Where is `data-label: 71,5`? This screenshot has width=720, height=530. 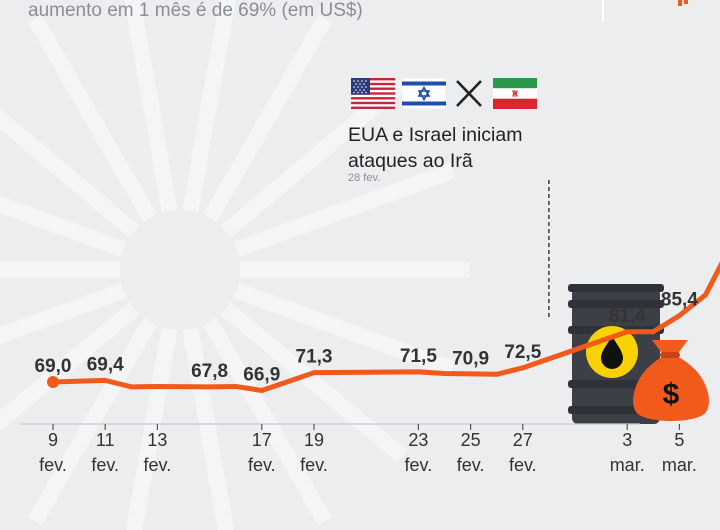 data-label: 71,5 is located at coordinates (418, 356).